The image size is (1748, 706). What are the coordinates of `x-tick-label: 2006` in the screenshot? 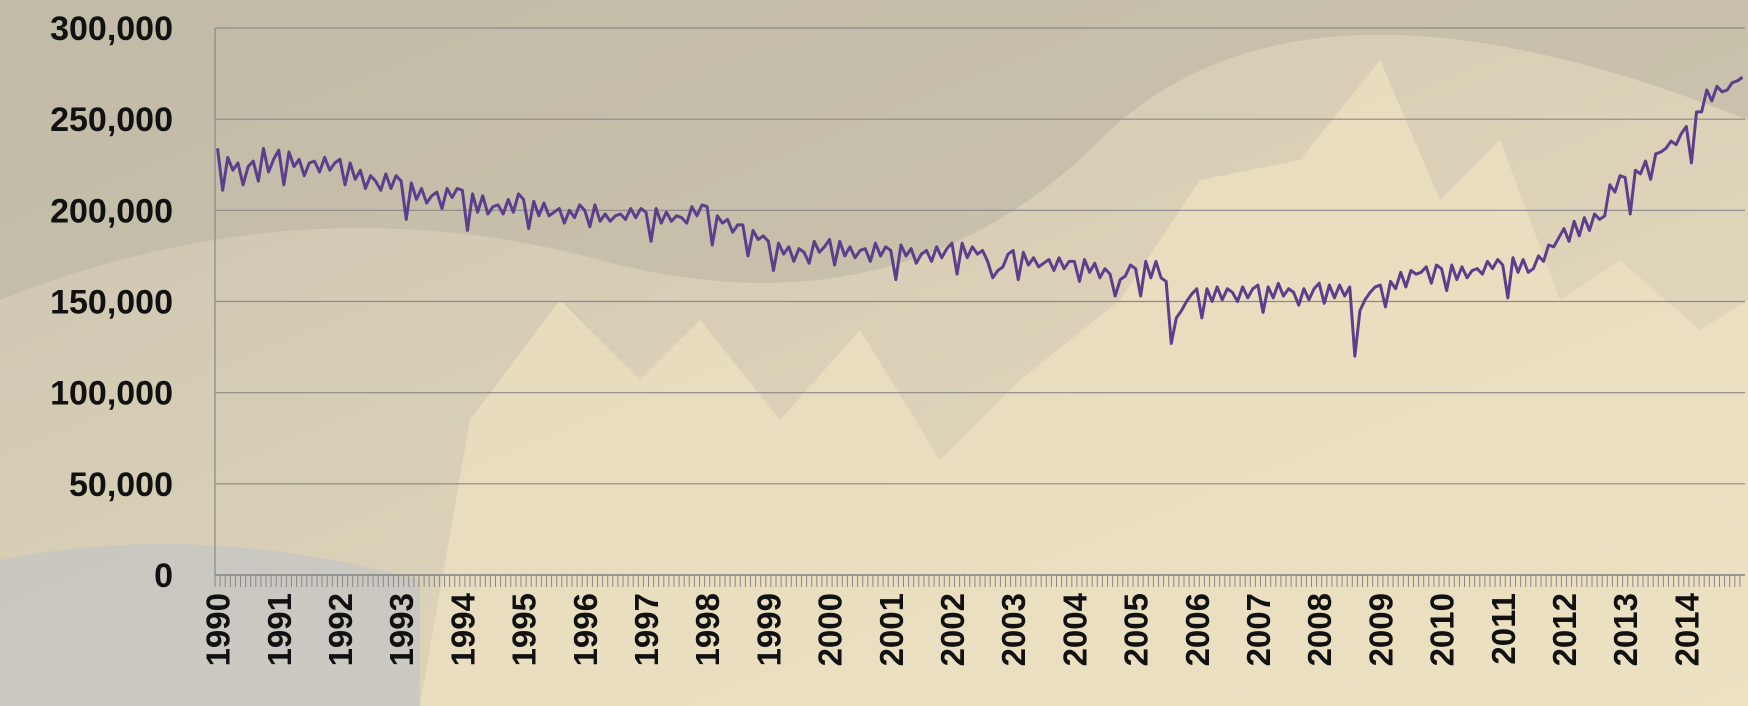 It's located at (1197, 629).